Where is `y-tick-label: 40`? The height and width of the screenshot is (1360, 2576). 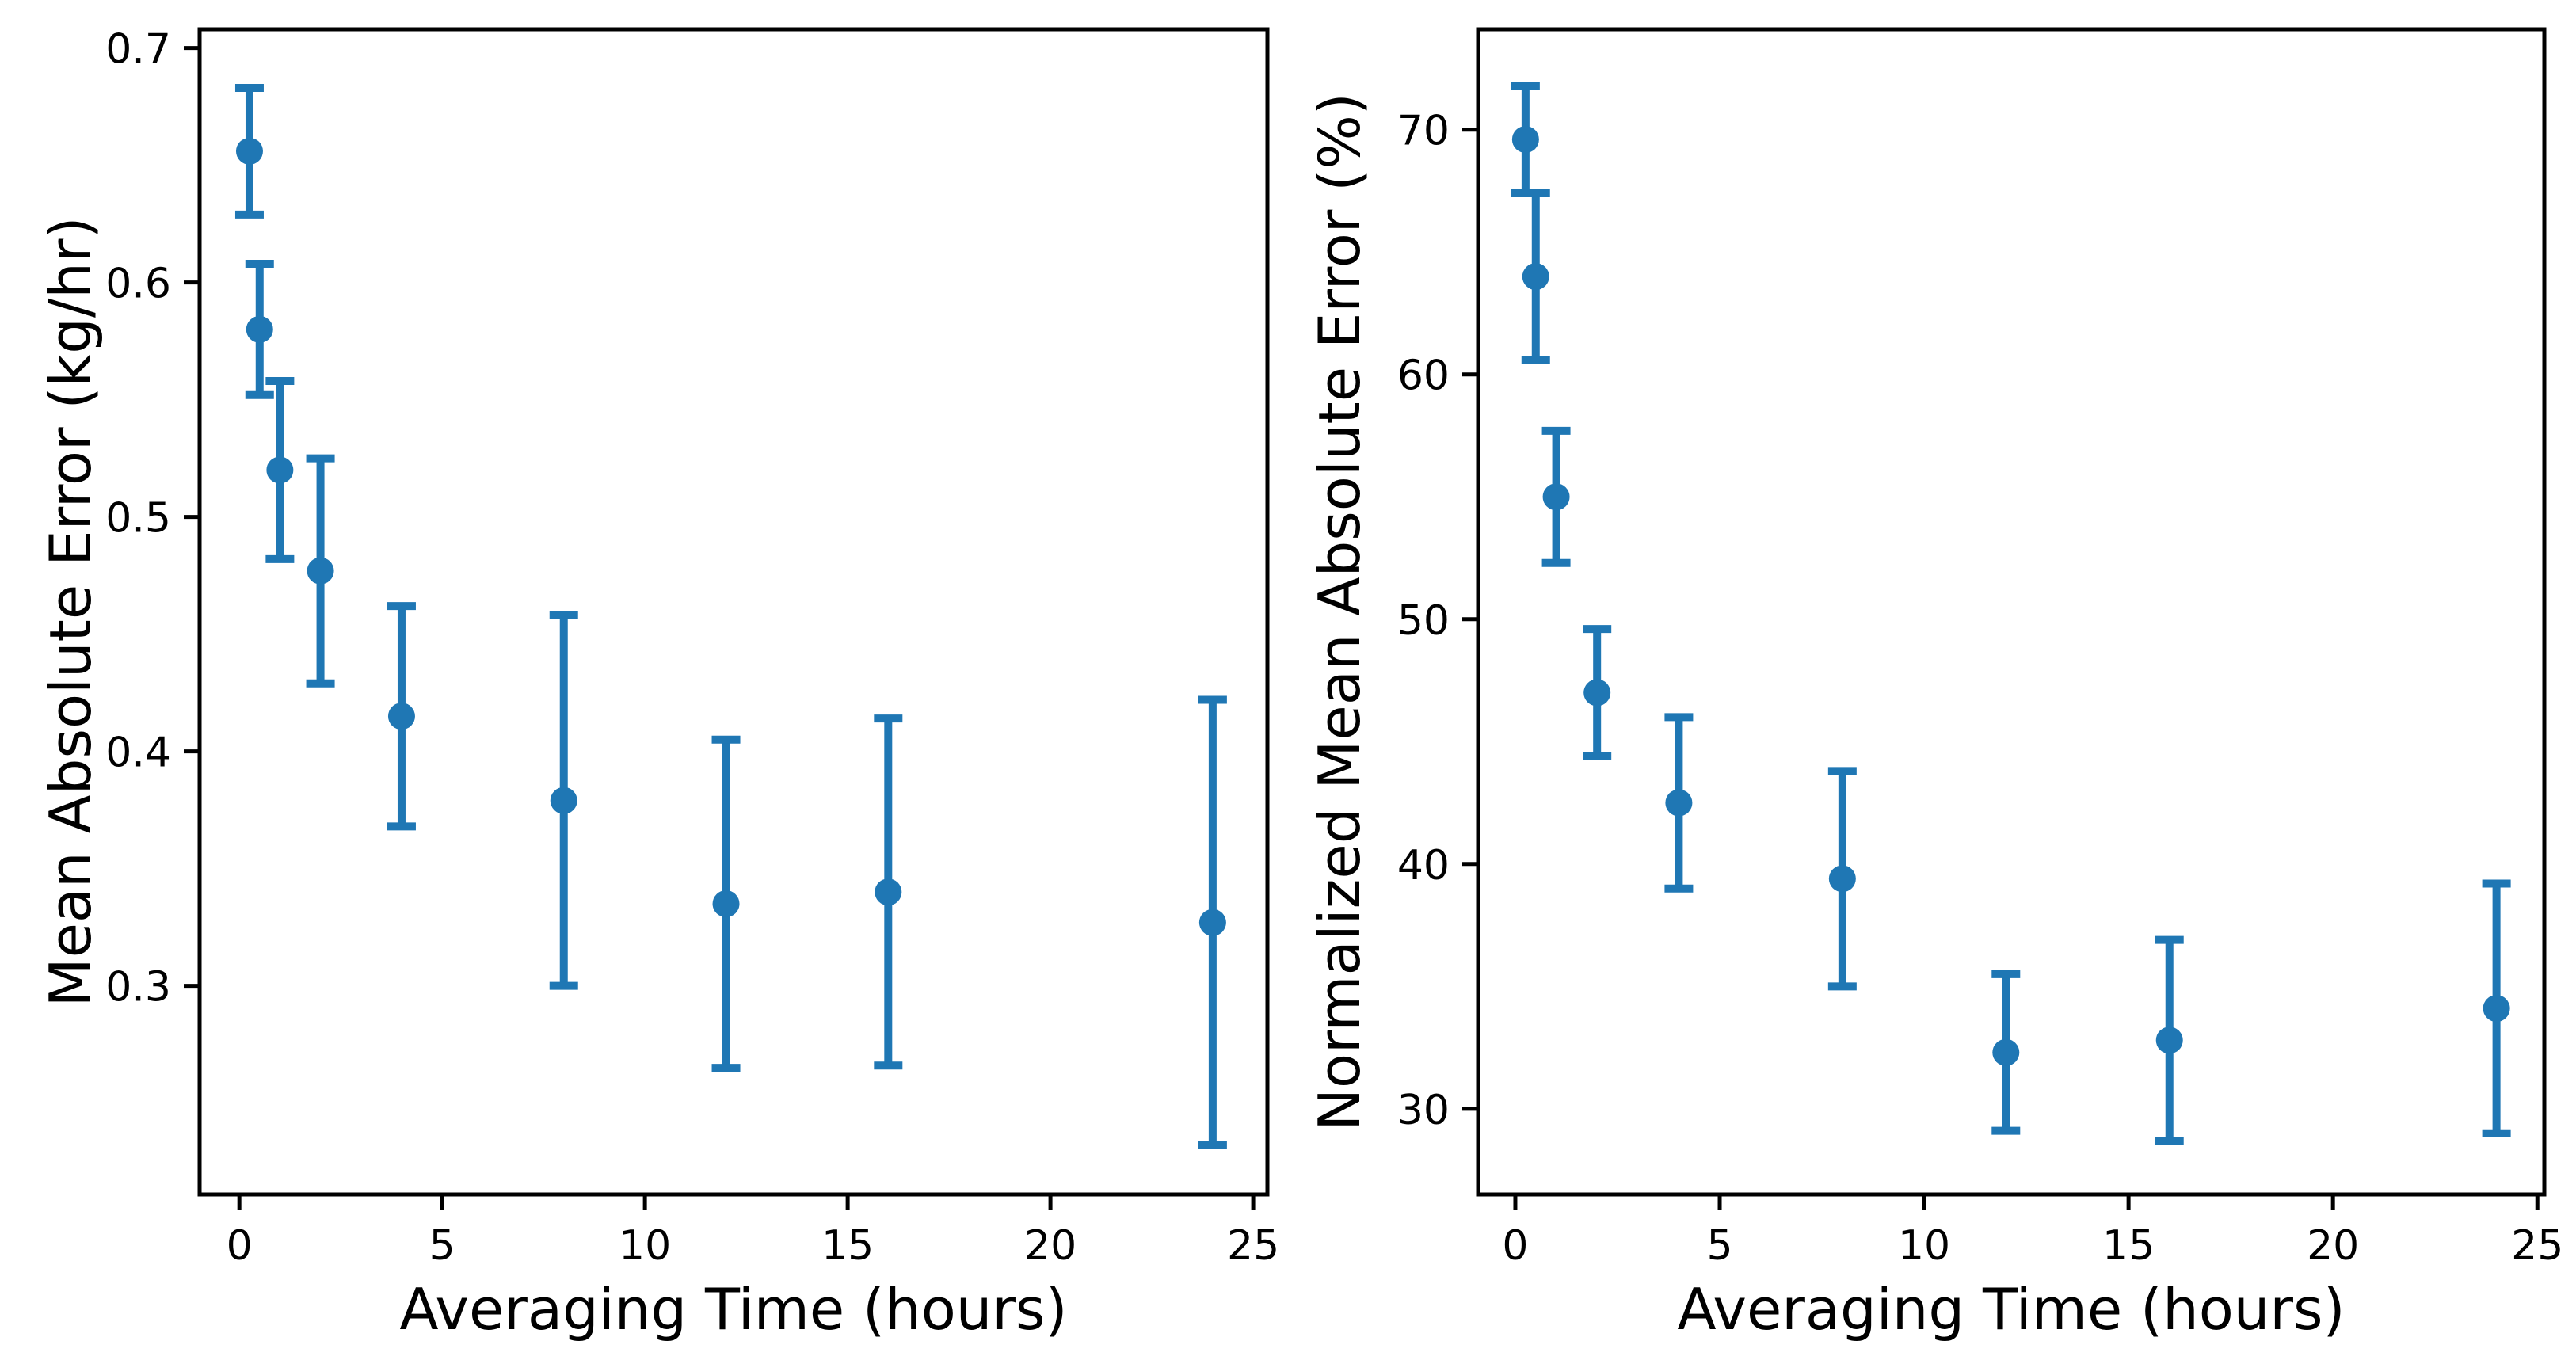
y-tick-label: 40 is located at coordinates (1423, 866).